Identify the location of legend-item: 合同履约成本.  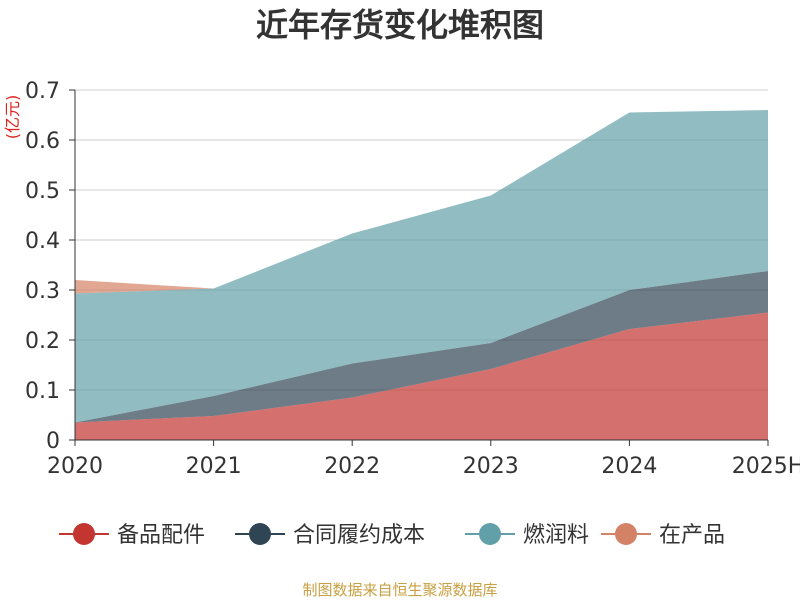
(330, 535).